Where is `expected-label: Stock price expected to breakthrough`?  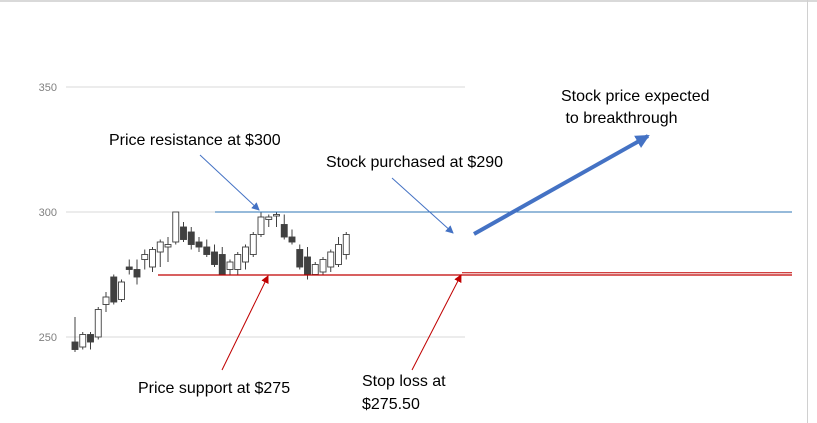 expected-label: Stock price expected to breakthrough is located at coordinates (637, 107).